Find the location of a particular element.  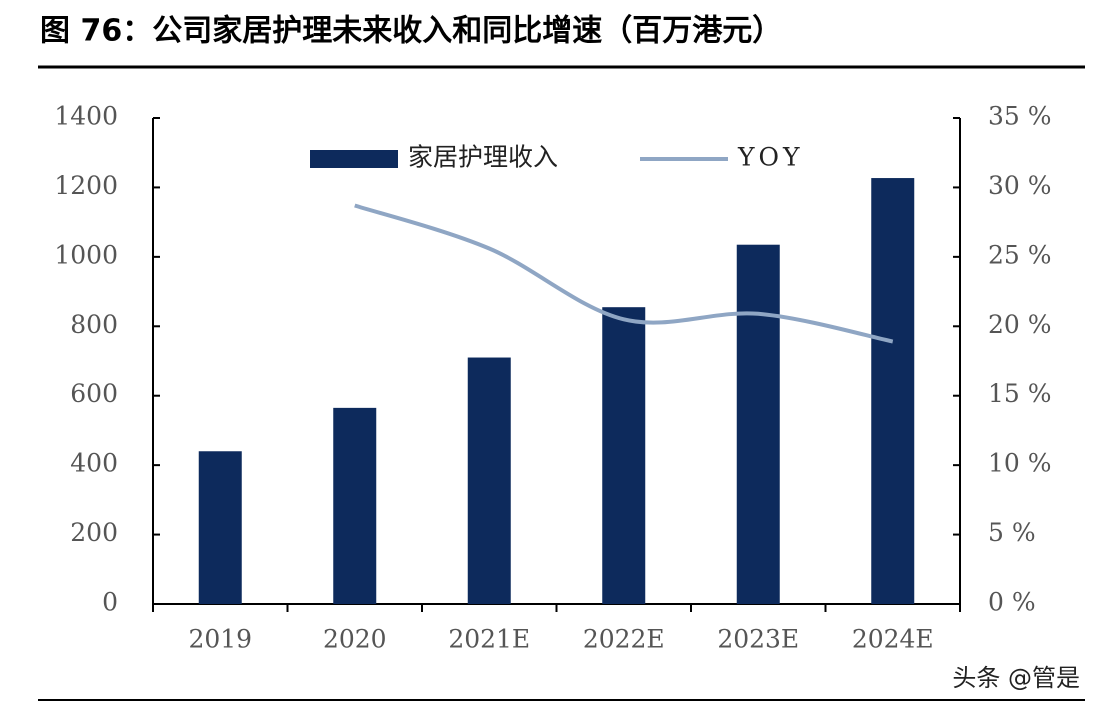

y2-tick-label: 15 % is located at coordinates (1020, 393).